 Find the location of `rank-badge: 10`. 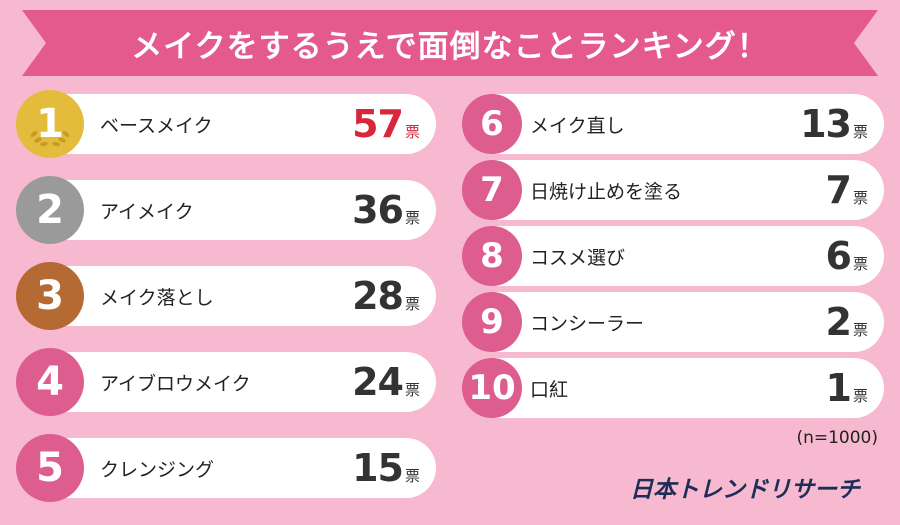

rank-badge: 10 is located at coordinates (492, 388).